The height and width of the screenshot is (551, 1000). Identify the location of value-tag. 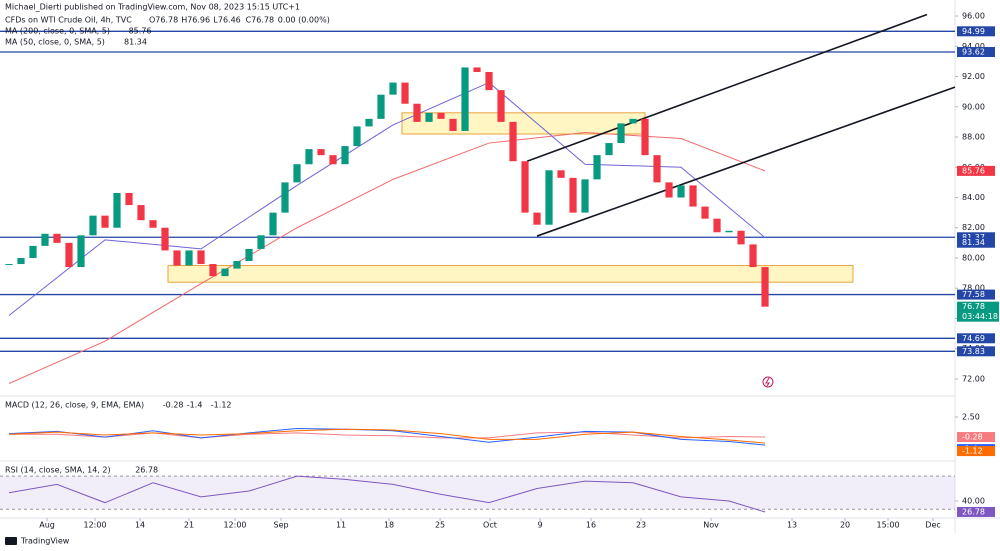
(976, 437).